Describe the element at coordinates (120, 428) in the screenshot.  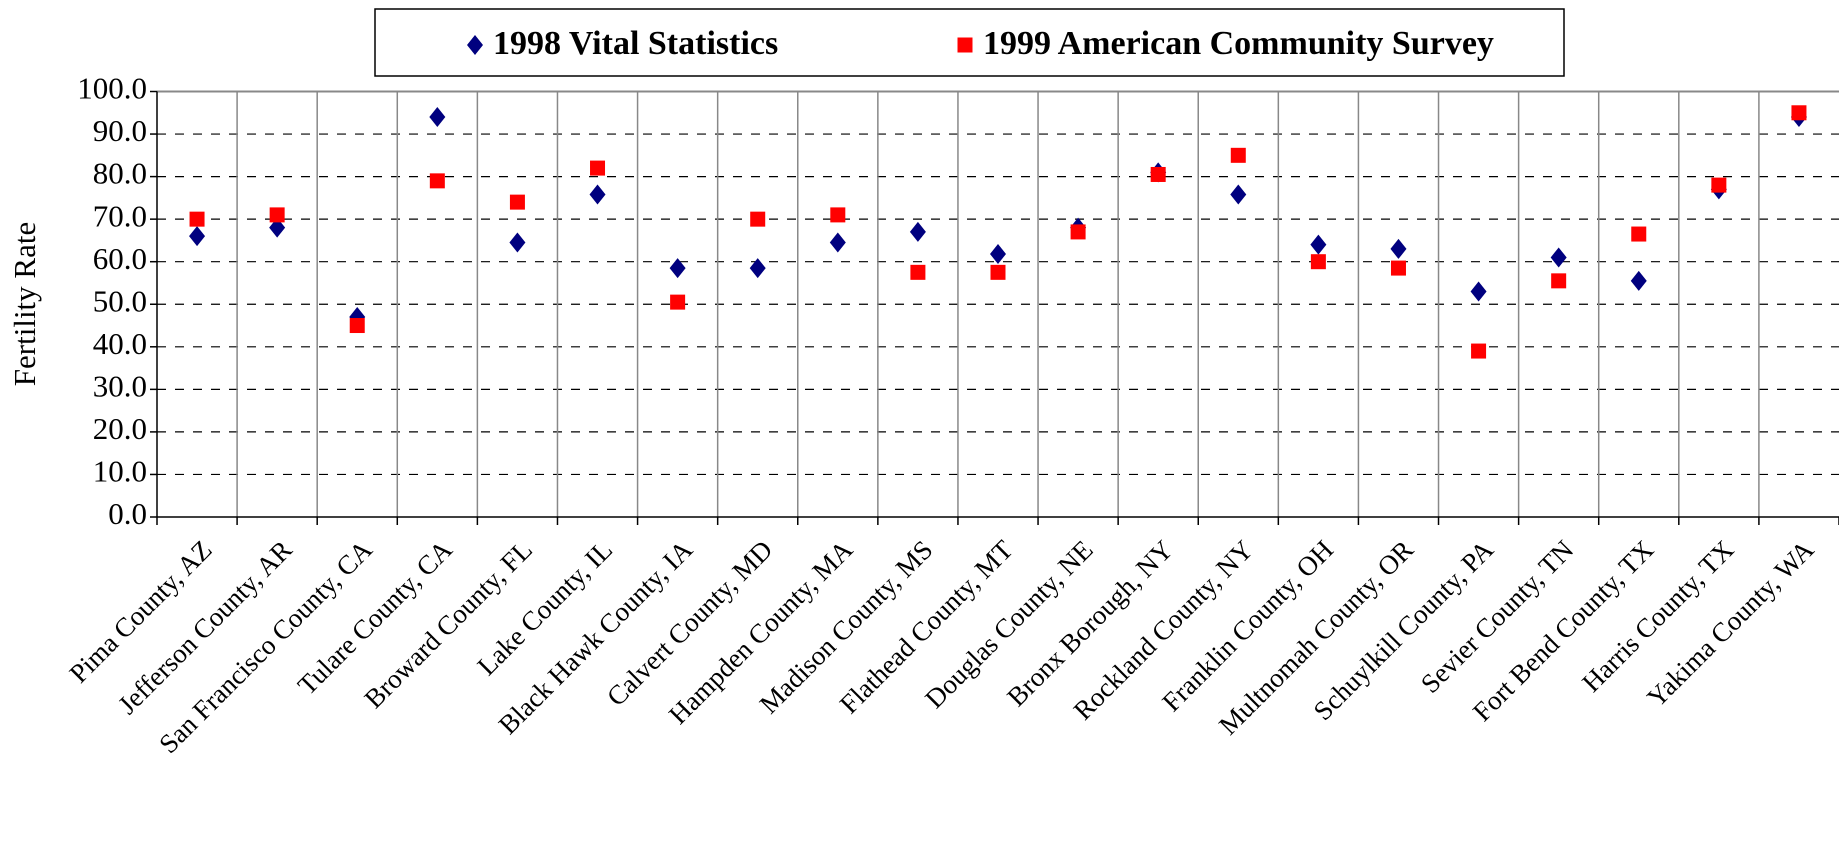
I see `y-tick-label: 20.0` at that location.